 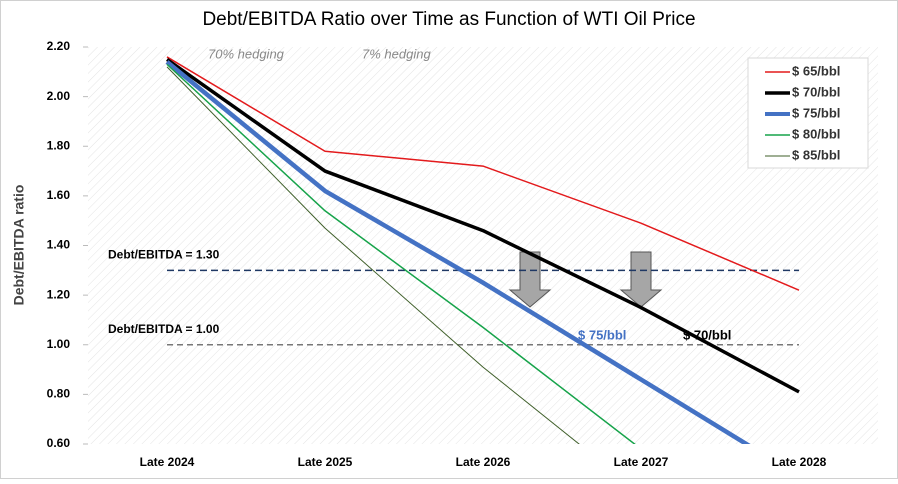 What do you see at coordinates (246, 53) in the screenshot?
I see `annotation: 70% hedging` at bounding box center [246, 53].